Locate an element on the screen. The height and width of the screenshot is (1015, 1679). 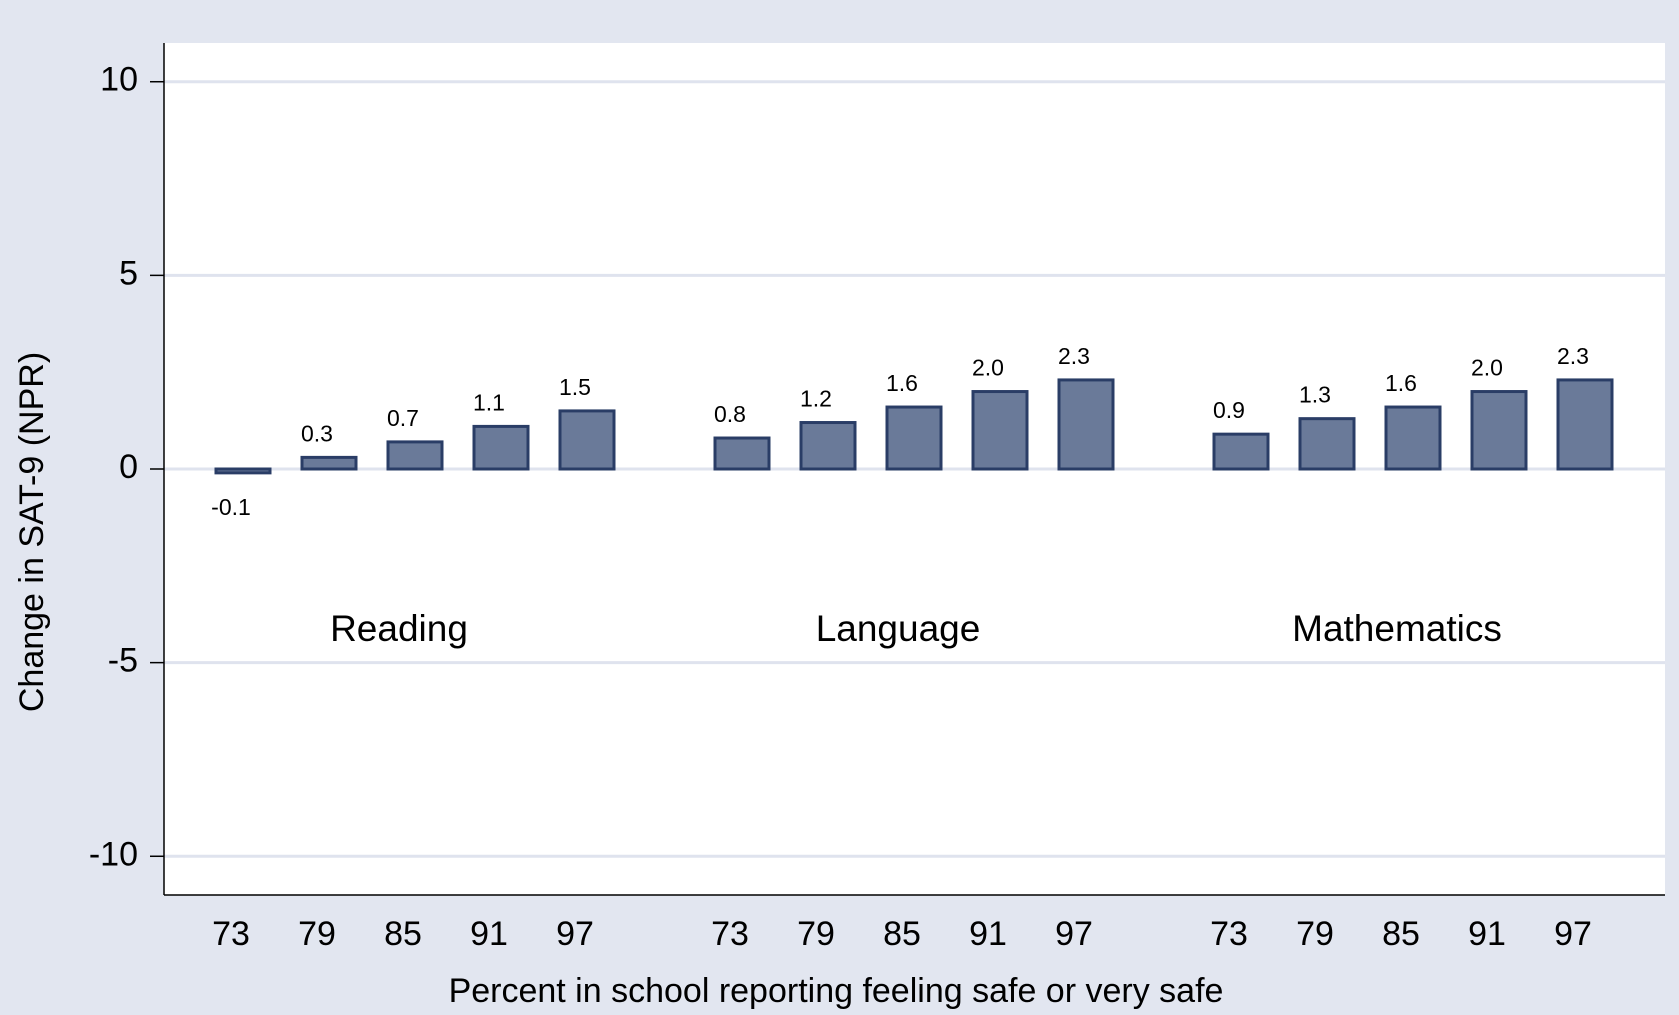
value-label: 0.9 is located at coordinates (1229, 410).